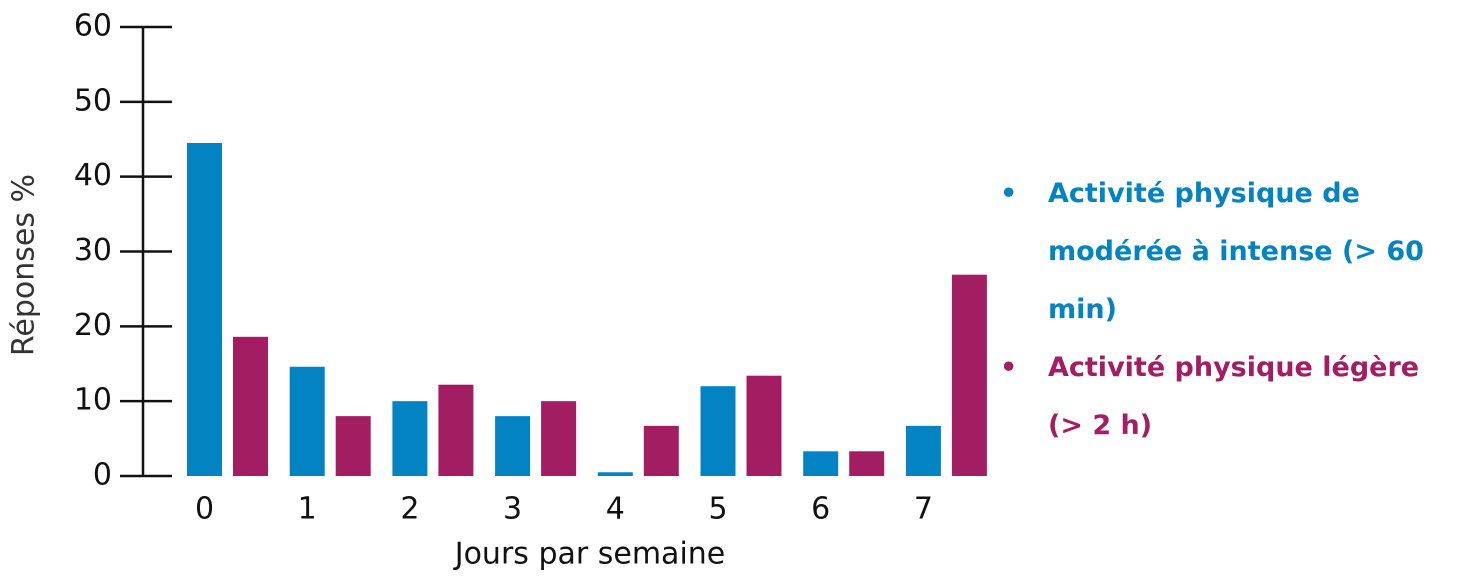 The image size is (1473, 584). Describe the element at coordinates (93, 325) in the screenshot. I see `y-tick-label: 20` at that location.